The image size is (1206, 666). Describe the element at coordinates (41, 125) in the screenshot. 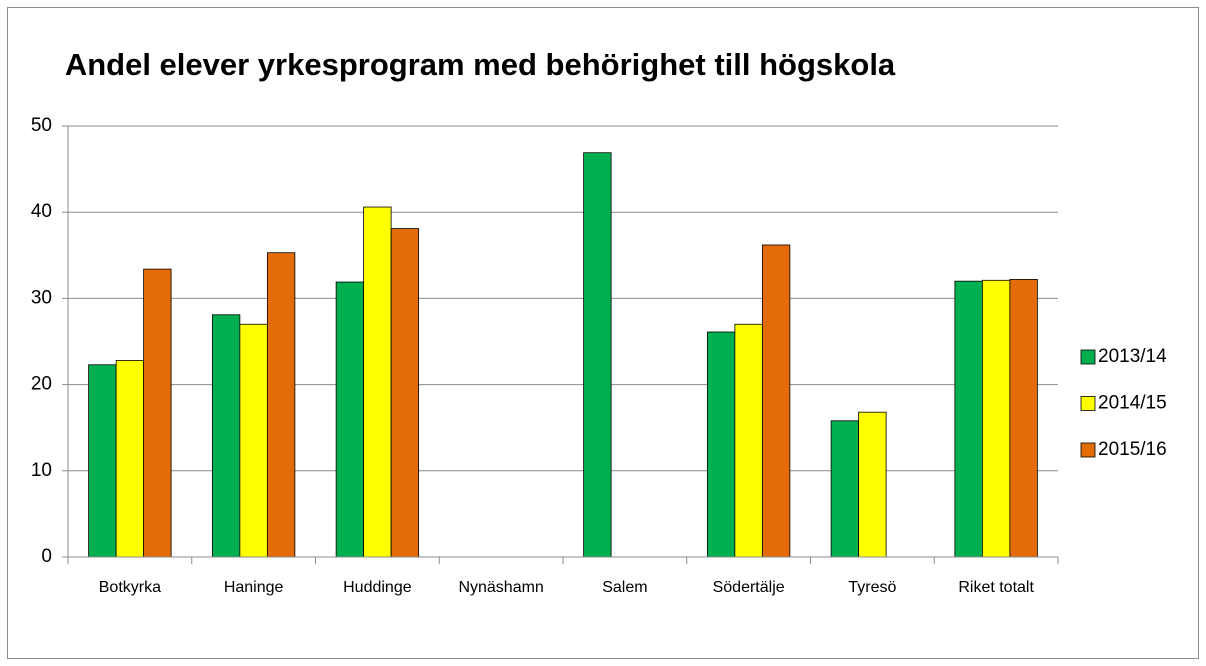

I see `y-tick-label: 50` at that location.